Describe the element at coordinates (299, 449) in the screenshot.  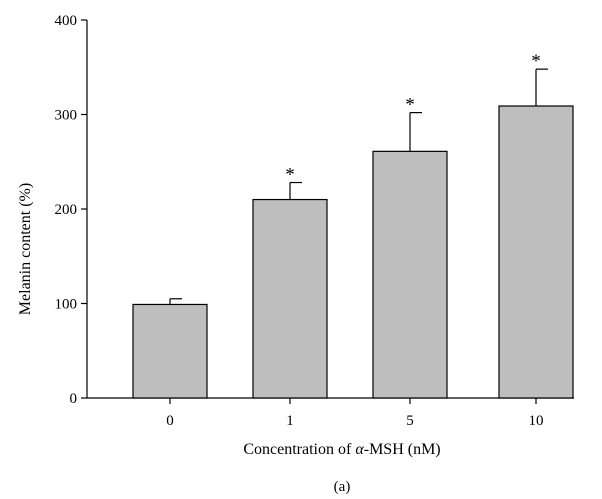
I see `x-axis-title-prefix: Concentration of` at that location.